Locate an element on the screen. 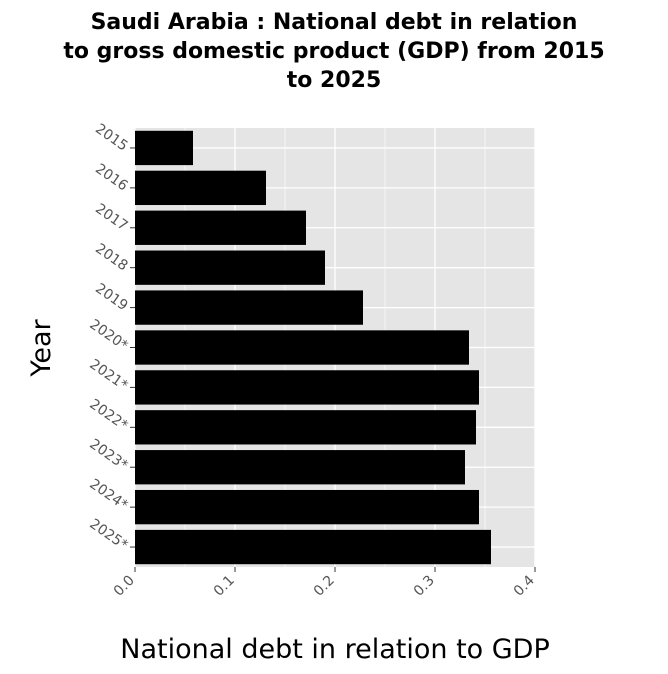 The height and width of the screenshot is (674, 668). bar-2017 is located at coordinates (220, 227).